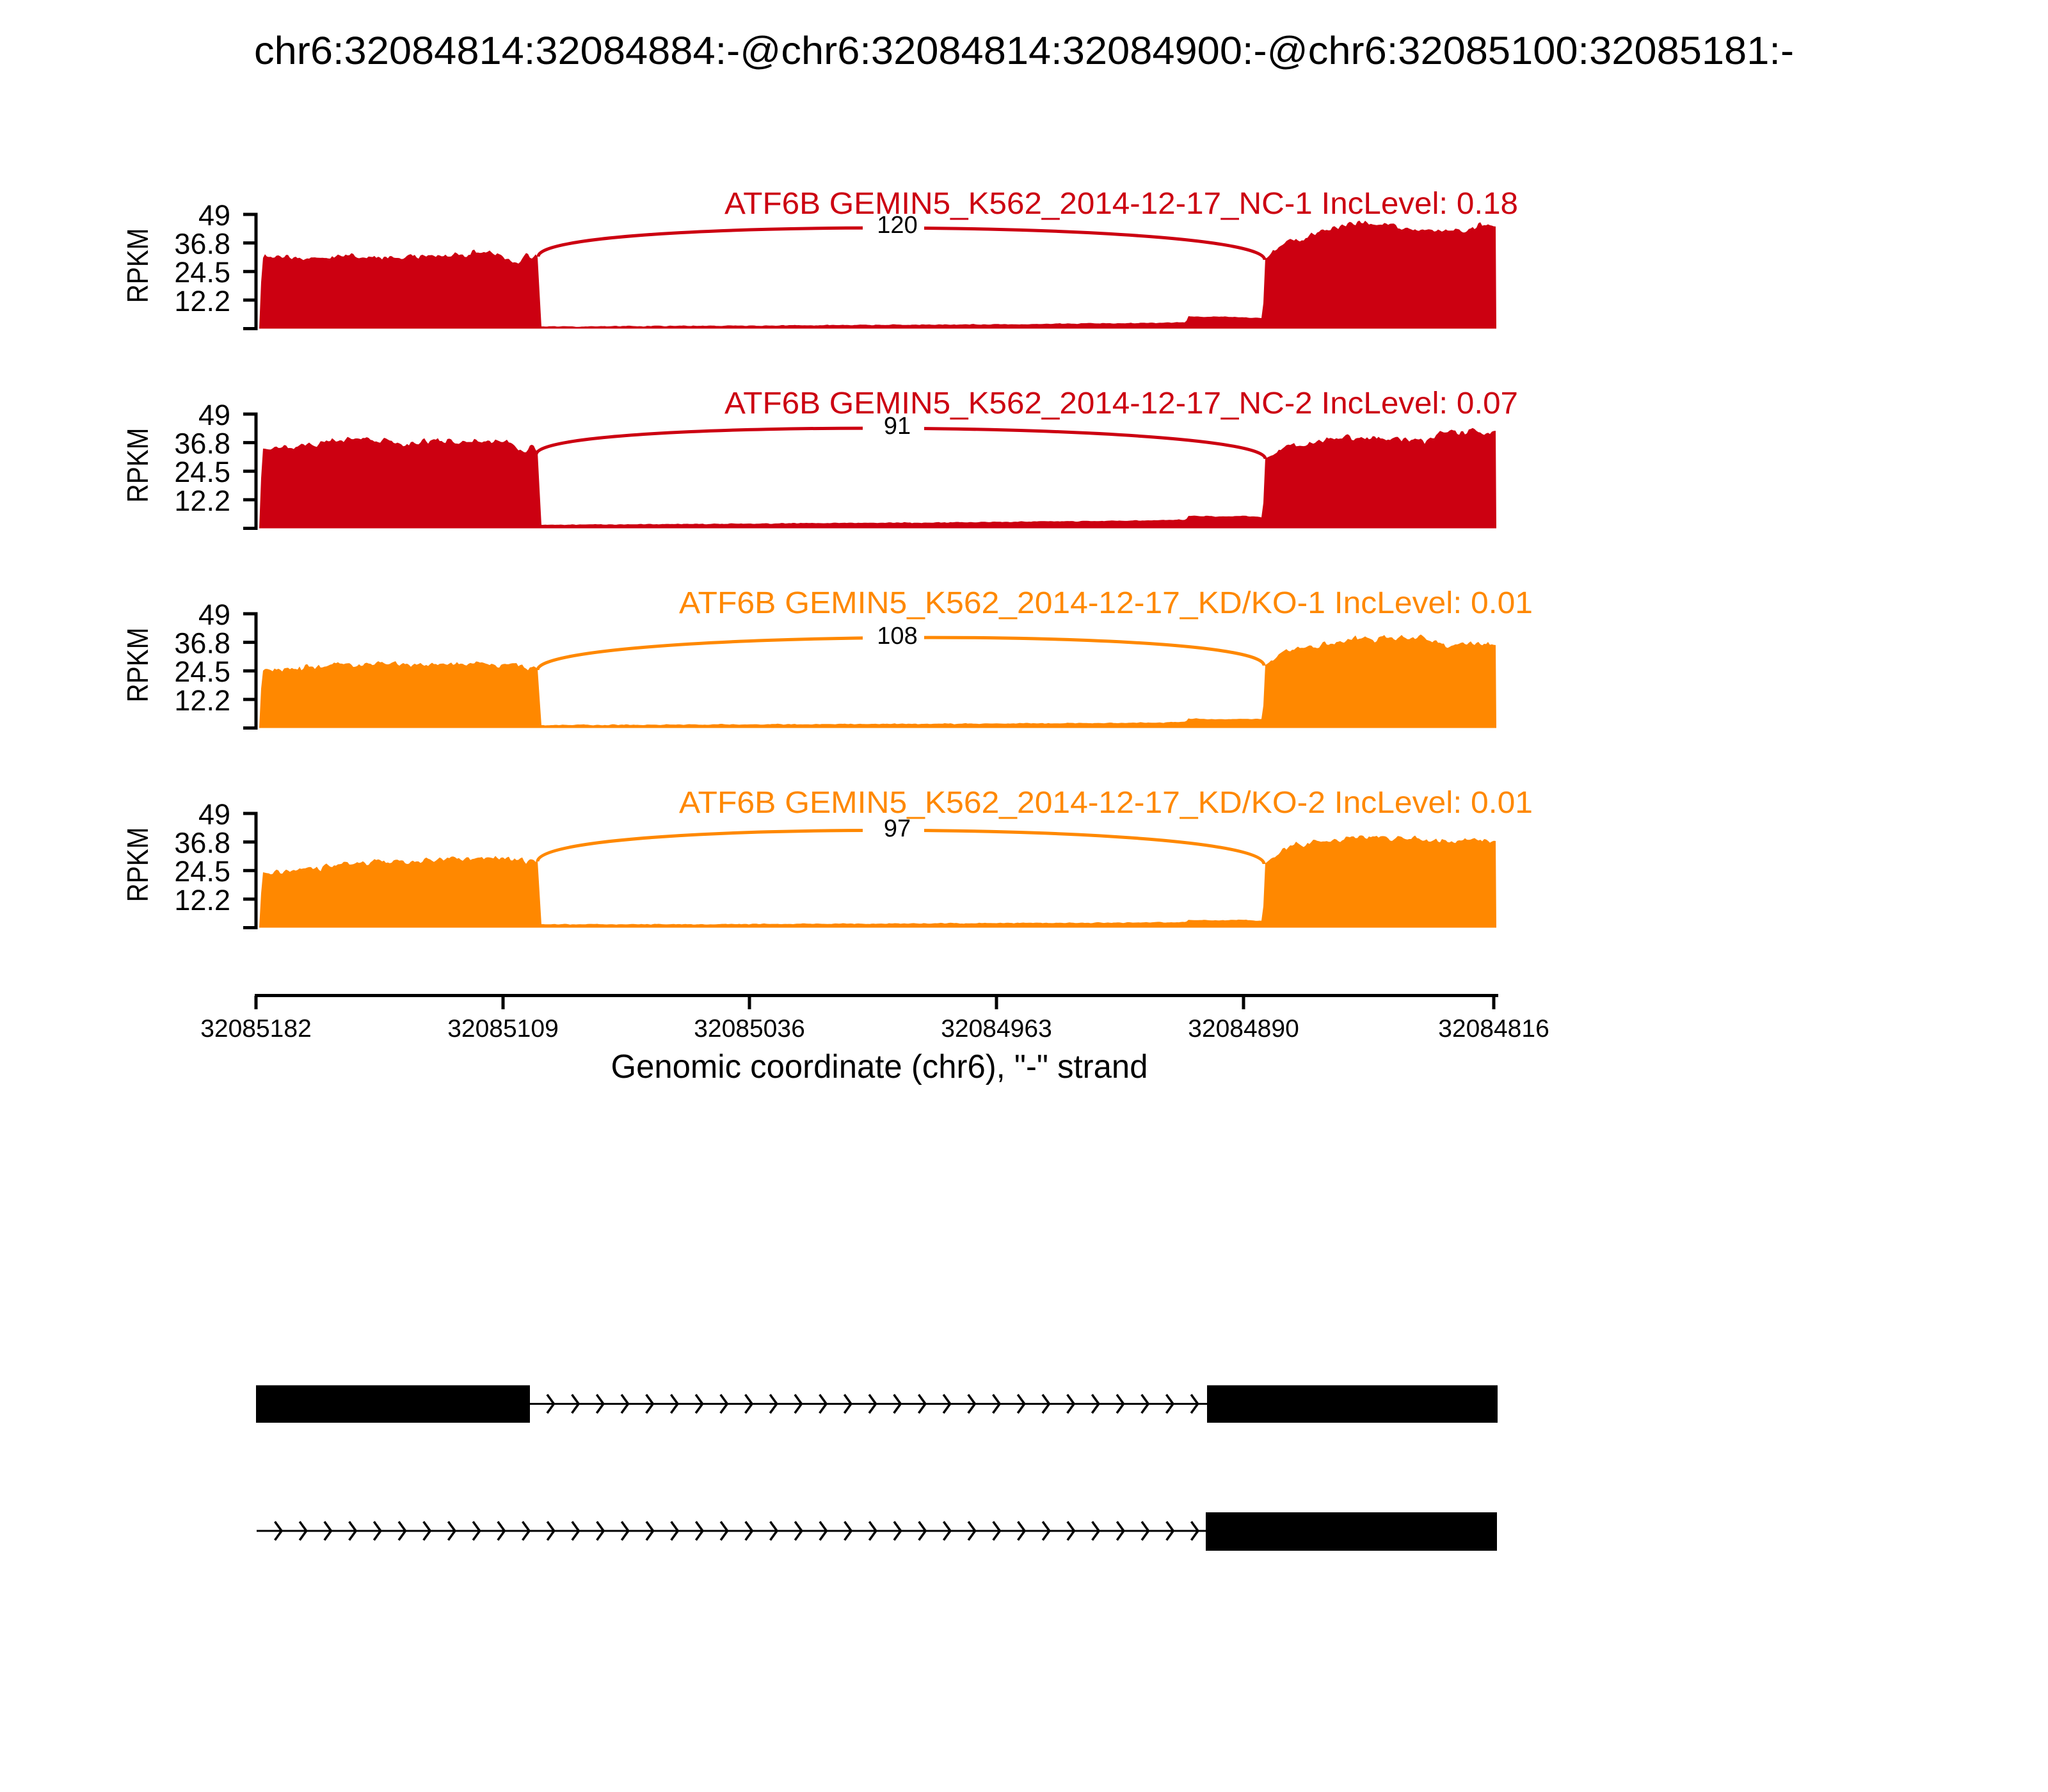 This screenshot has width=2048, height=1792. Describe the element at coordinates (897, 636) in the screenshot. I see `svg-text: 108` at that location.